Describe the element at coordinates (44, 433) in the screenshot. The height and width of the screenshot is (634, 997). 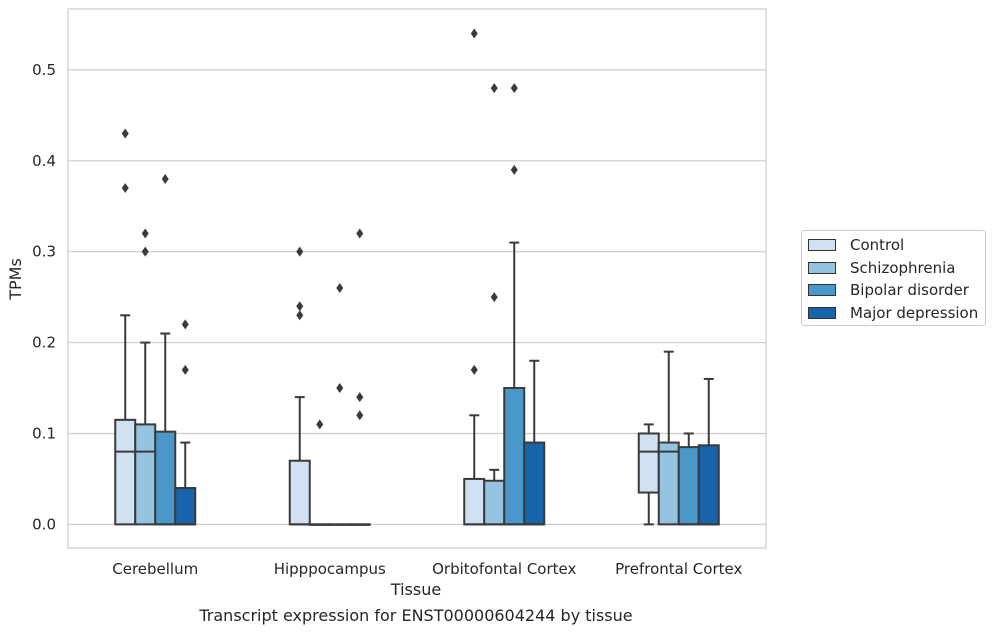
I see `y-tick-label: 0.1` at that location.